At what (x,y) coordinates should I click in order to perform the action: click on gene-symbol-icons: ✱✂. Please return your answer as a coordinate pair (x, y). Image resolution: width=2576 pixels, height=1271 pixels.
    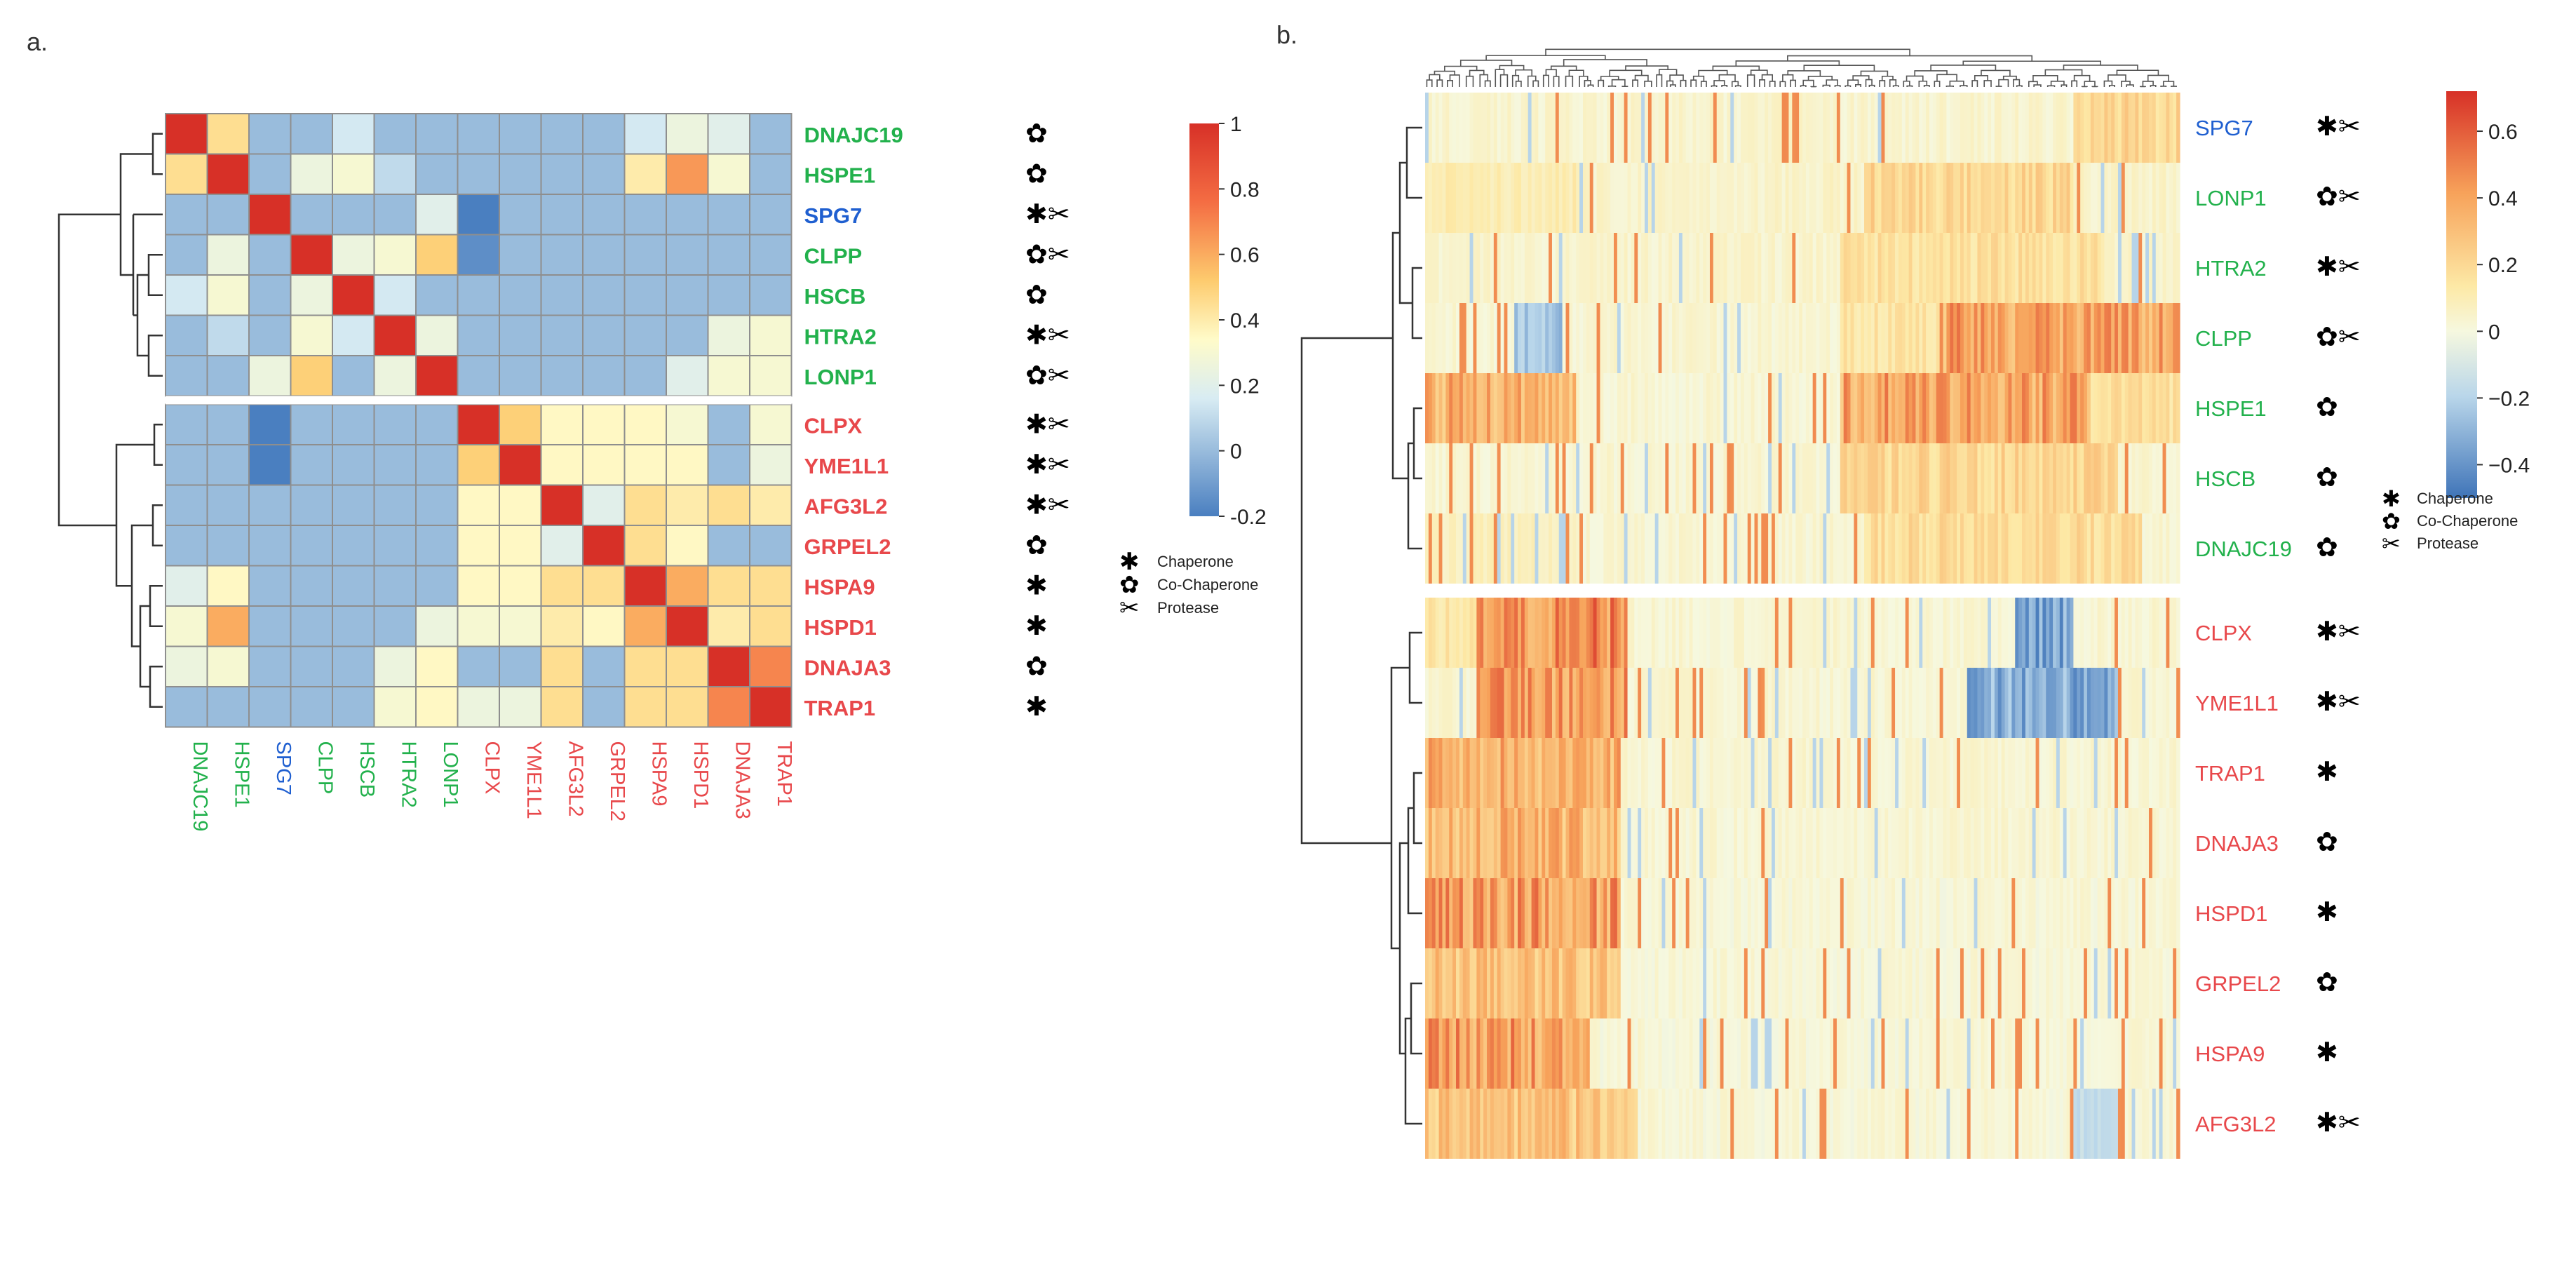
    Looking at the image, I should click on (1047, 335).